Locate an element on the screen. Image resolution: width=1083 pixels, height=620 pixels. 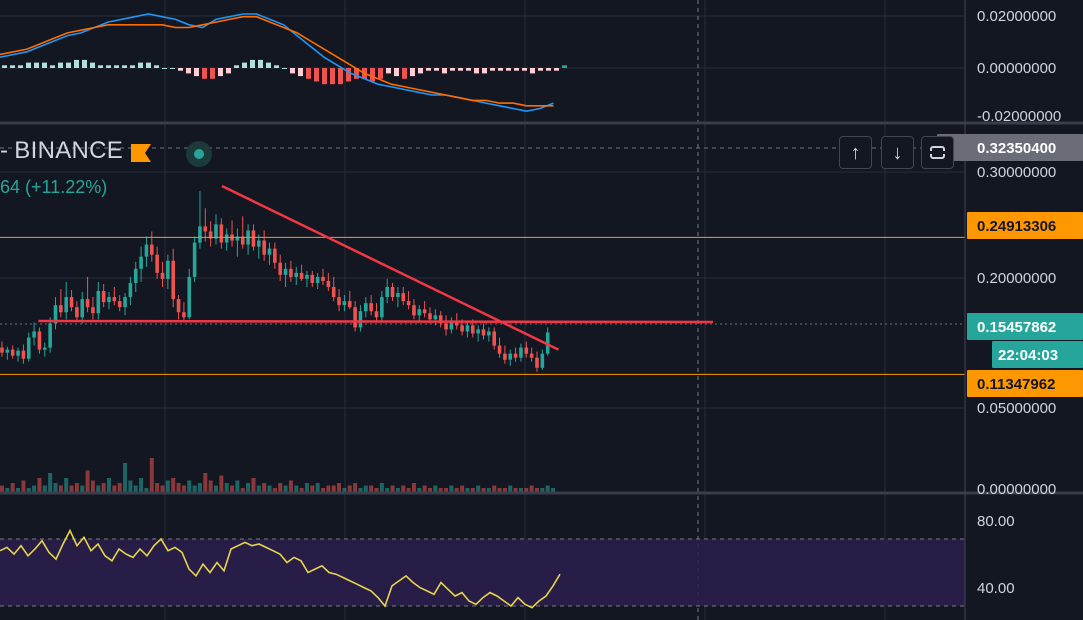
pane-separator is located at coordinates (541, 493).